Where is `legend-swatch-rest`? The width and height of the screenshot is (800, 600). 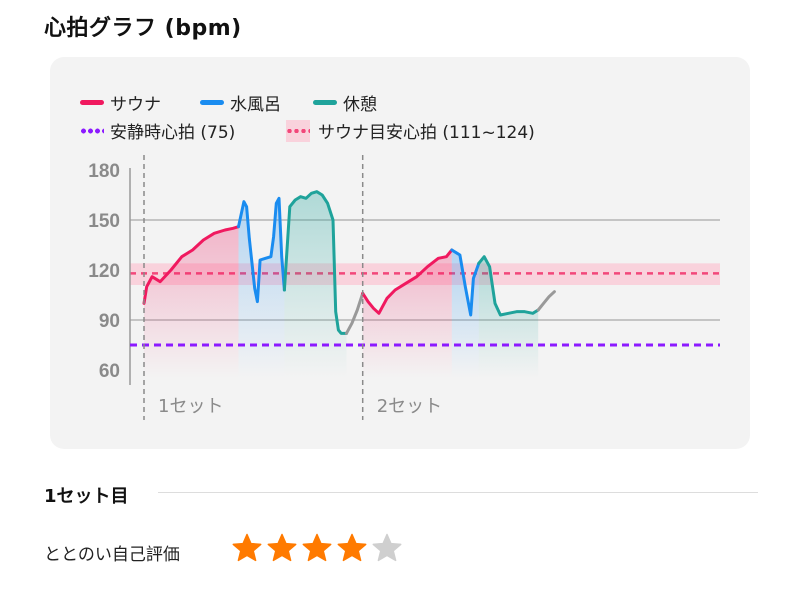
legend-swatch-rest is located at coordinates (325, 102).